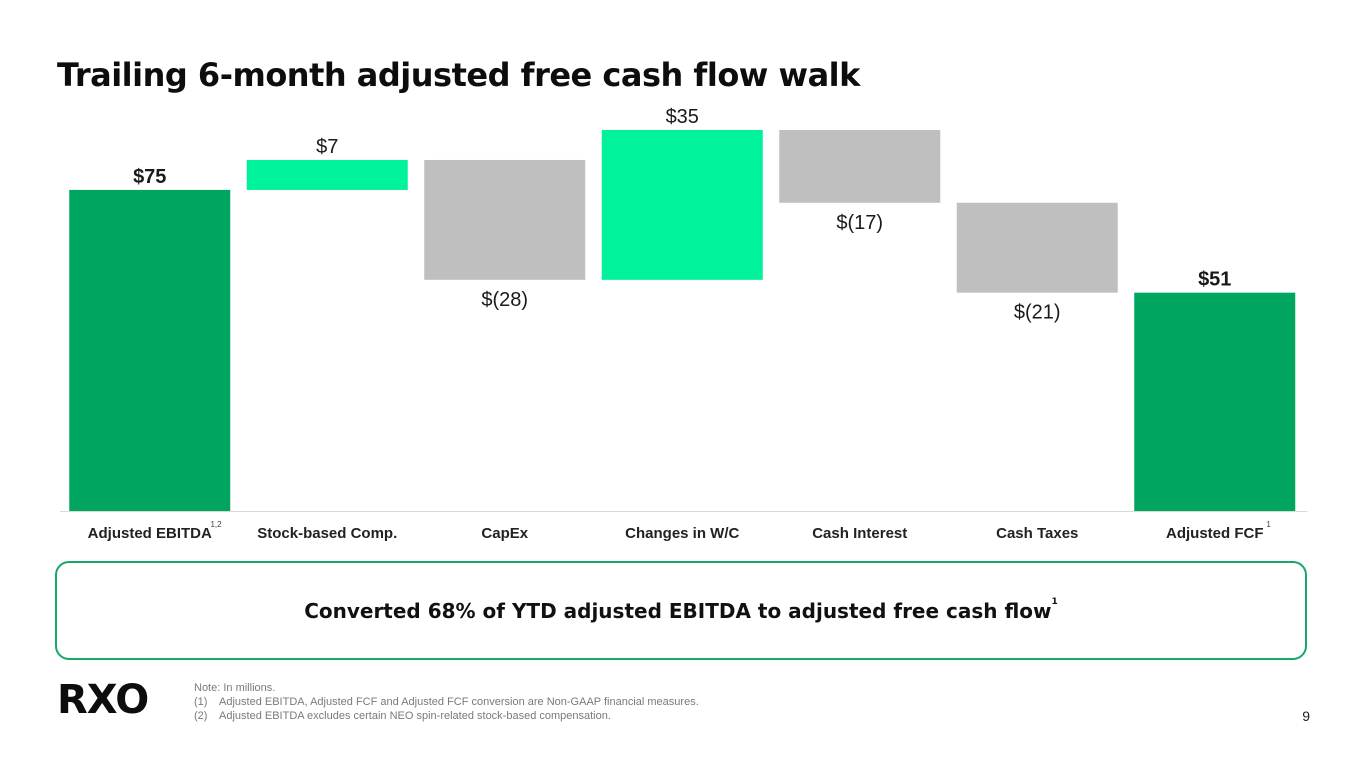  I want to click on bar-cash-taxes, so click(1037, 247).